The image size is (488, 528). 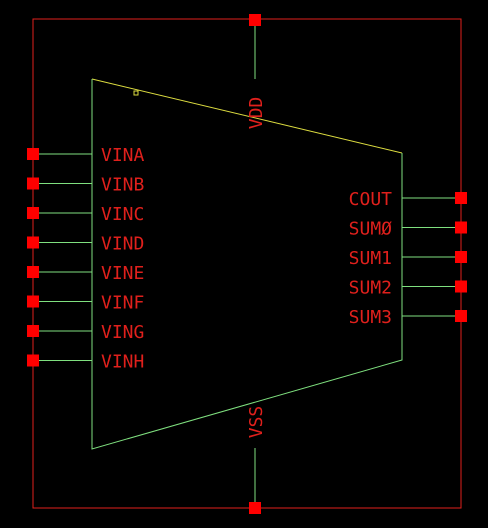 What do you see at coordinates (371, 229) in the screenshot?
I see `pin-sum--label: SUMØ` at bounding box center [371, 229].